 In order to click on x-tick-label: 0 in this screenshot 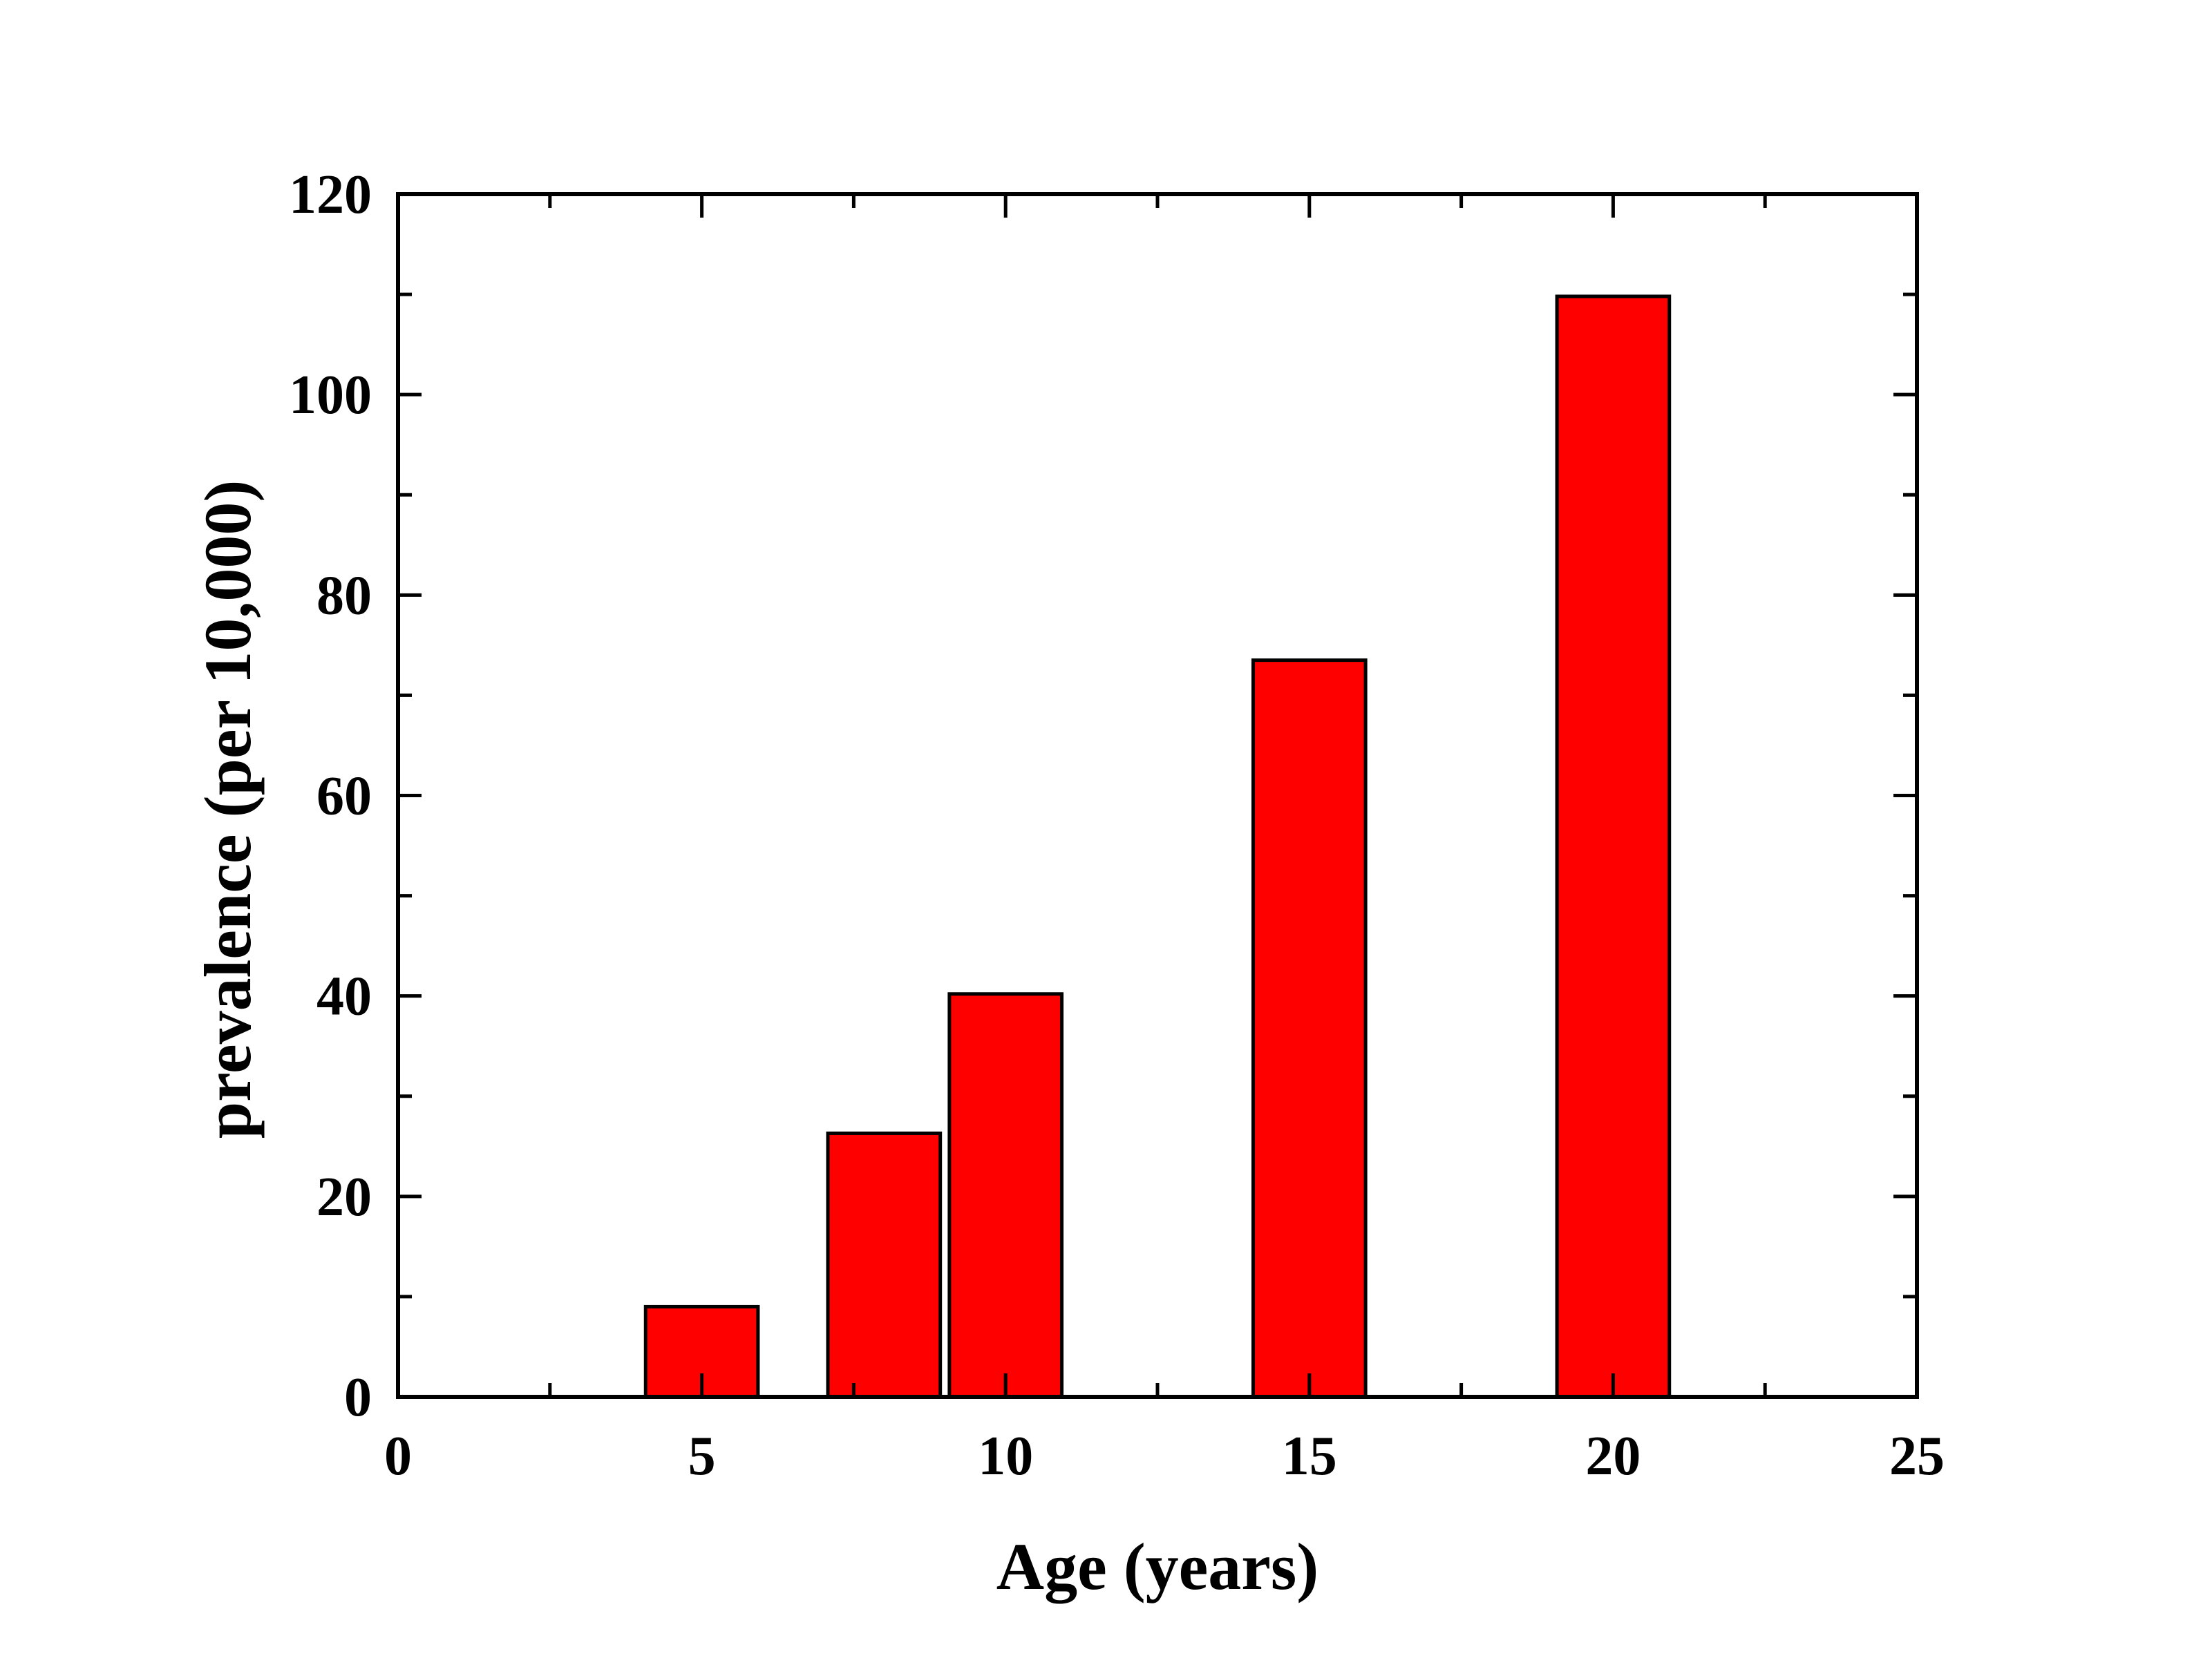, I will do `click(398, 1456)`.